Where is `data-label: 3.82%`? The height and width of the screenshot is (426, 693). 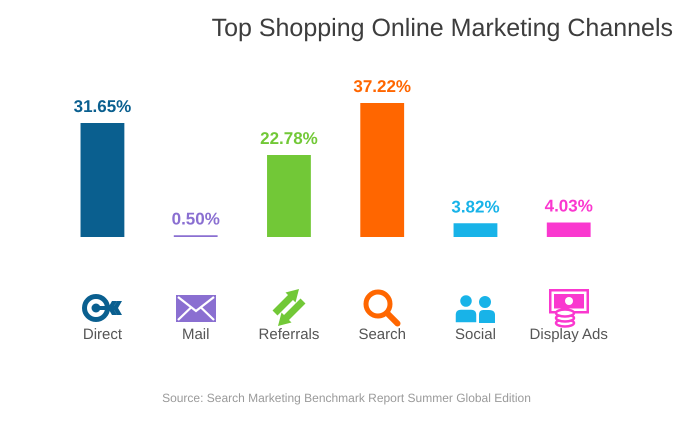 data-label: 3.82% is located at coordinates (475, 206).